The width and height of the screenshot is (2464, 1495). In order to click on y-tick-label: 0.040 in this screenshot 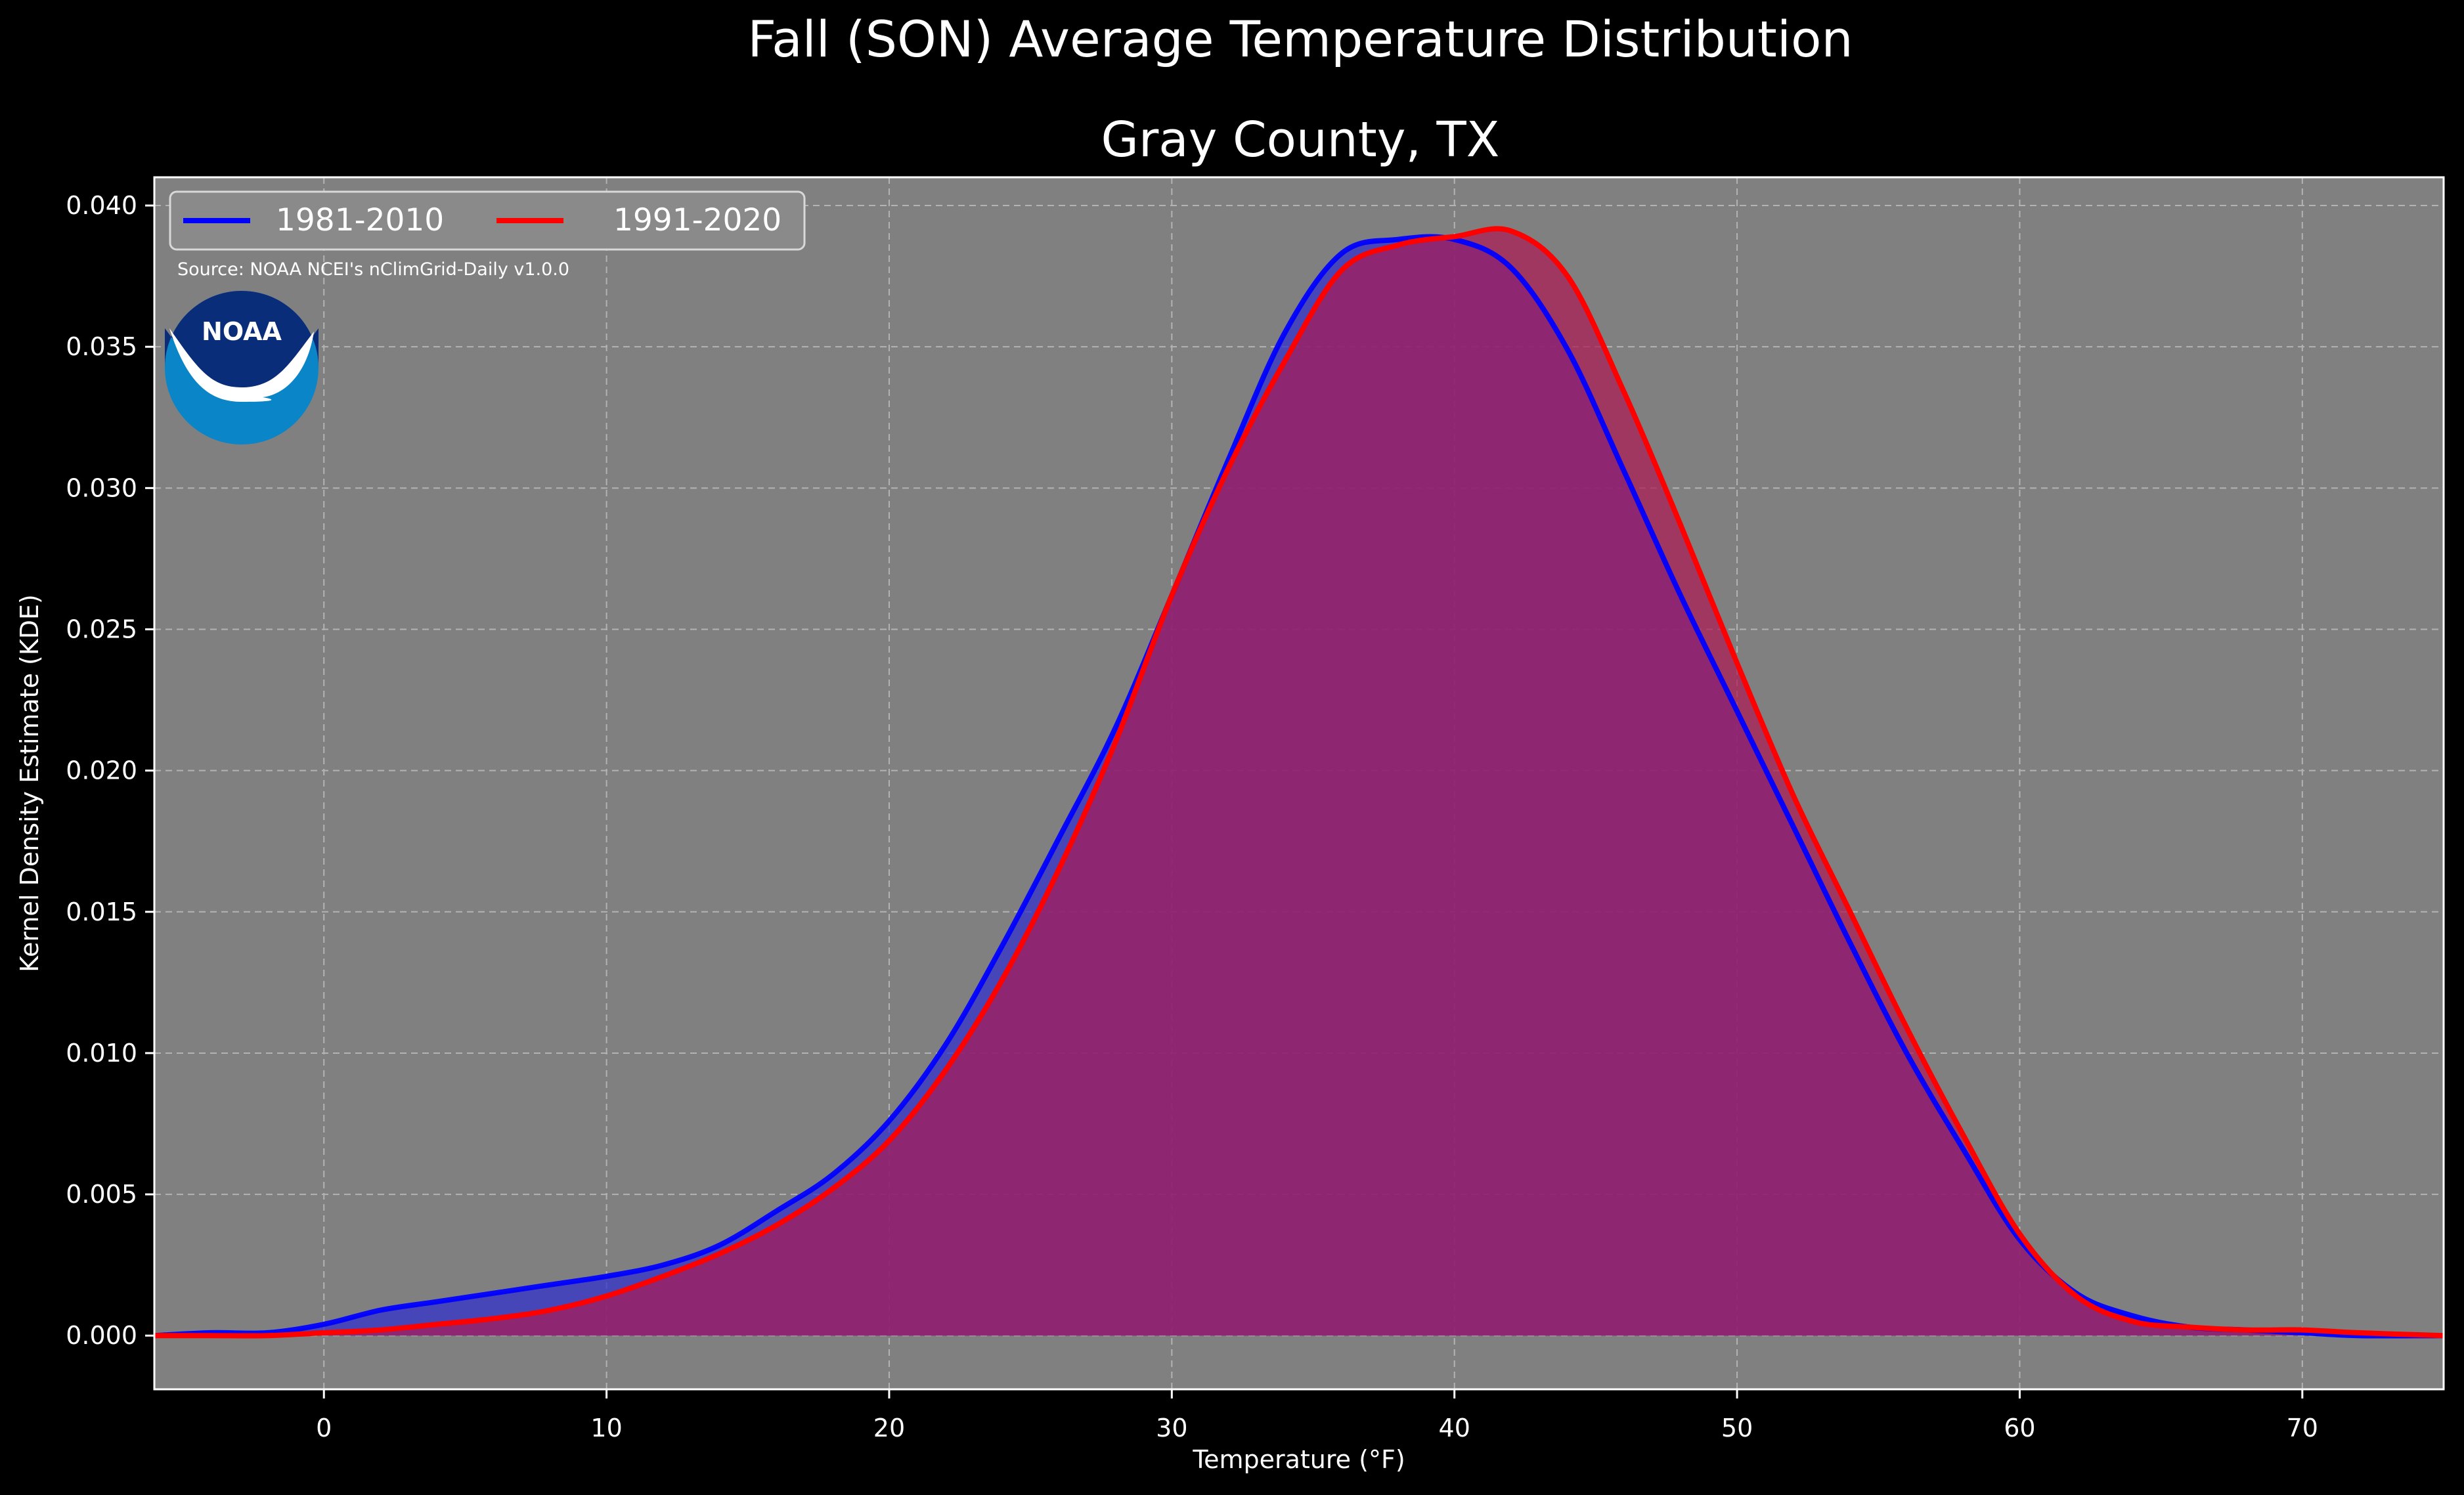, I will do `click(101, 205)`.